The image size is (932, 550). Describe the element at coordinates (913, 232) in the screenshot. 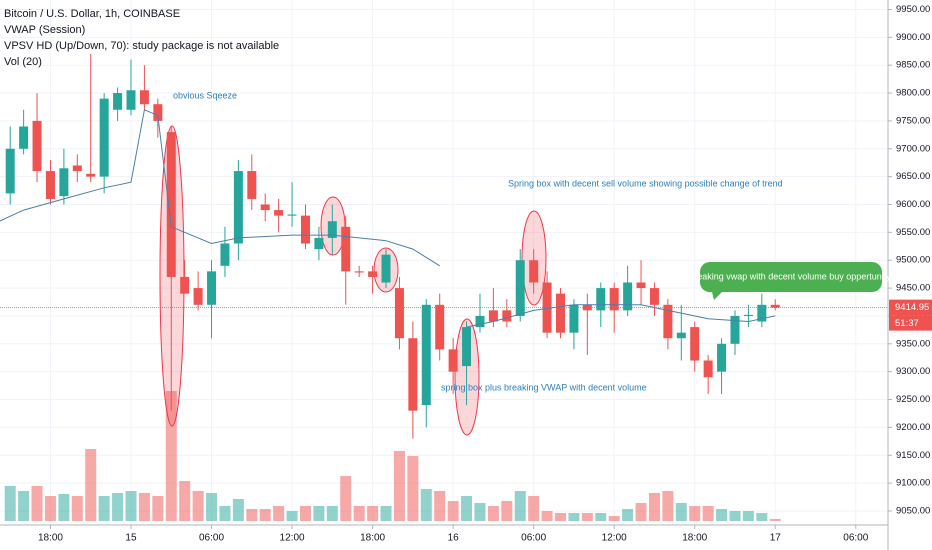

I see `y-tick-label: 9550.00` at that location.